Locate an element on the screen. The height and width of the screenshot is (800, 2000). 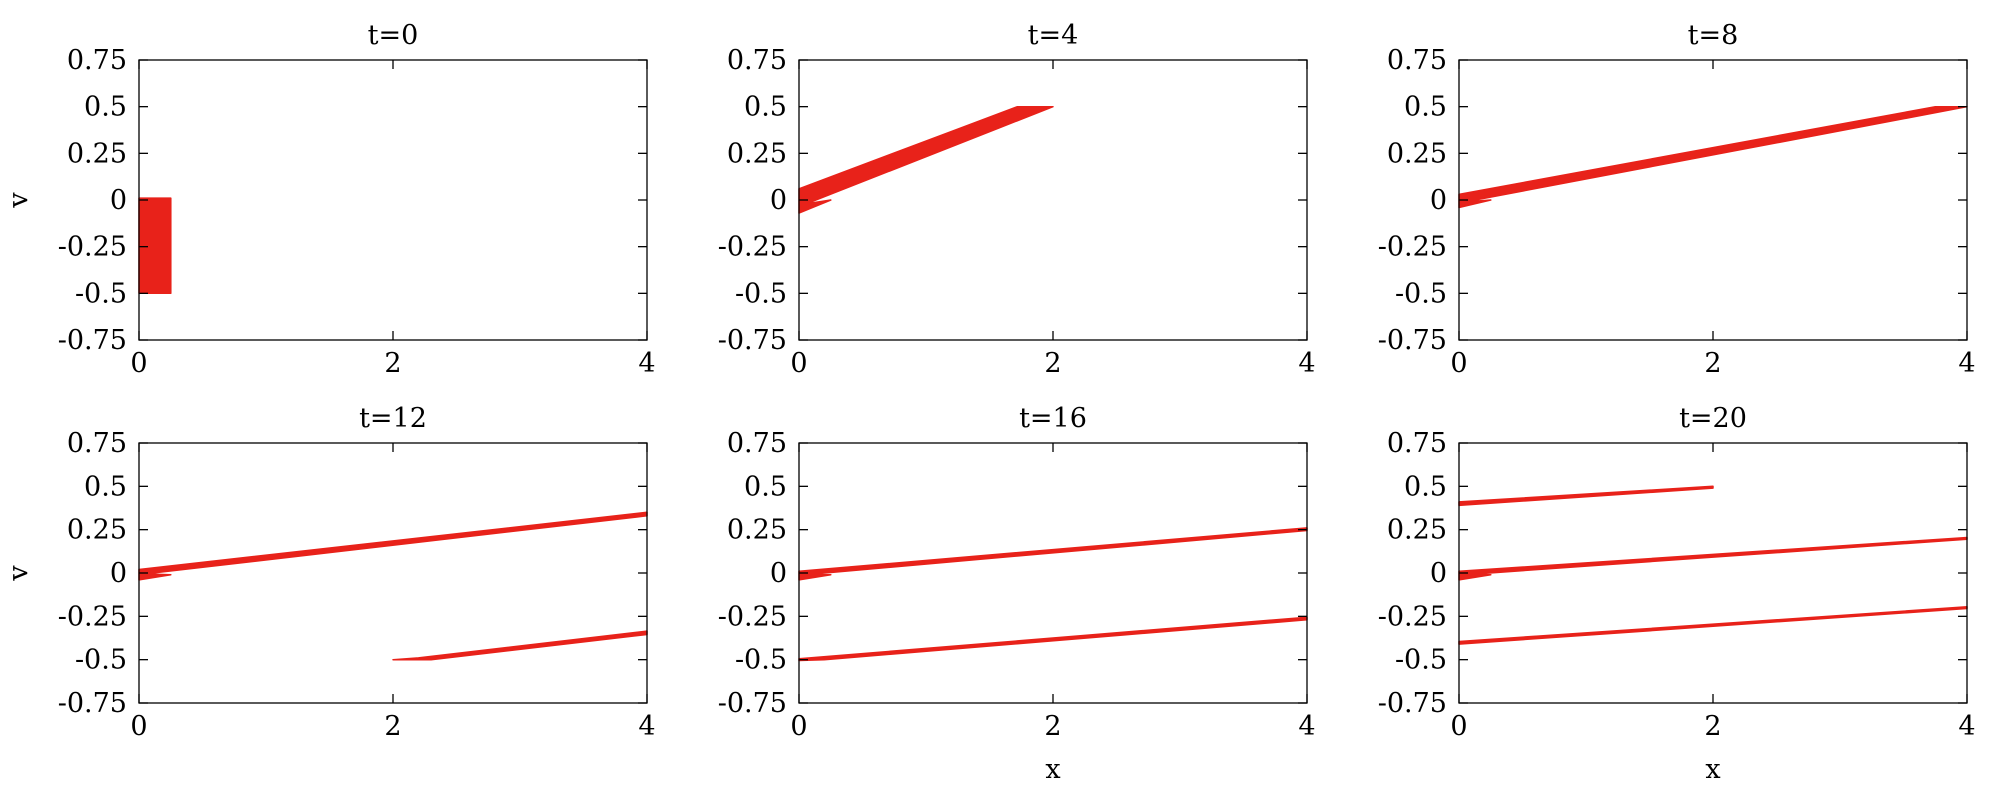
panel-6: t=200.750.50.250-0.25-0.5-0.750 2 4x is located at coordinates (1677, 594).